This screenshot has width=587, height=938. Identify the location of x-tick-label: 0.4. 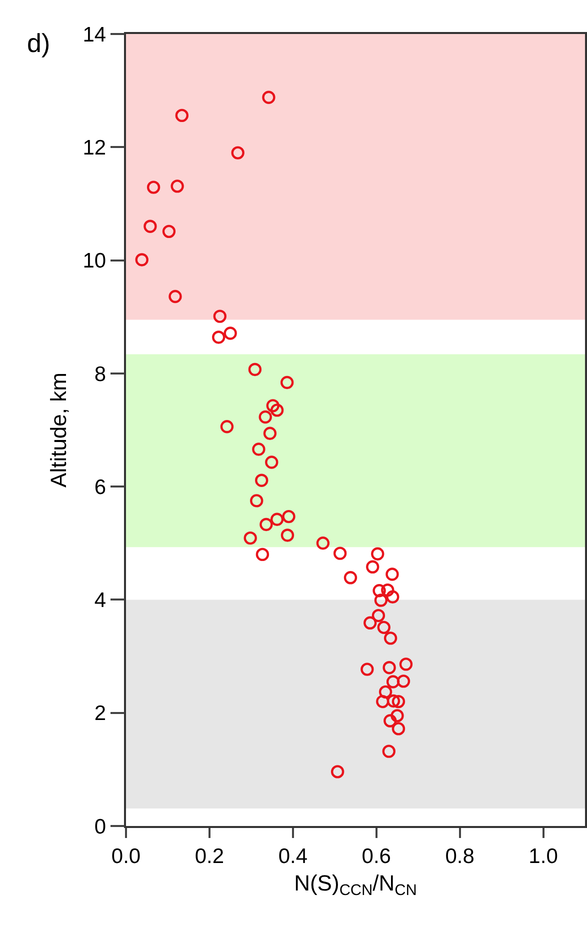
(293, 856).